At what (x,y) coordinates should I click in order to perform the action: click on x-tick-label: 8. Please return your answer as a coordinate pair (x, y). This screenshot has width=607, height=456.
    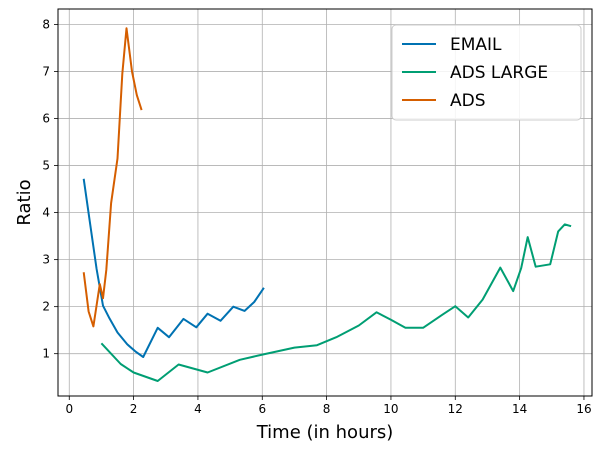
    Looking at the image, I should click on (327, 409).